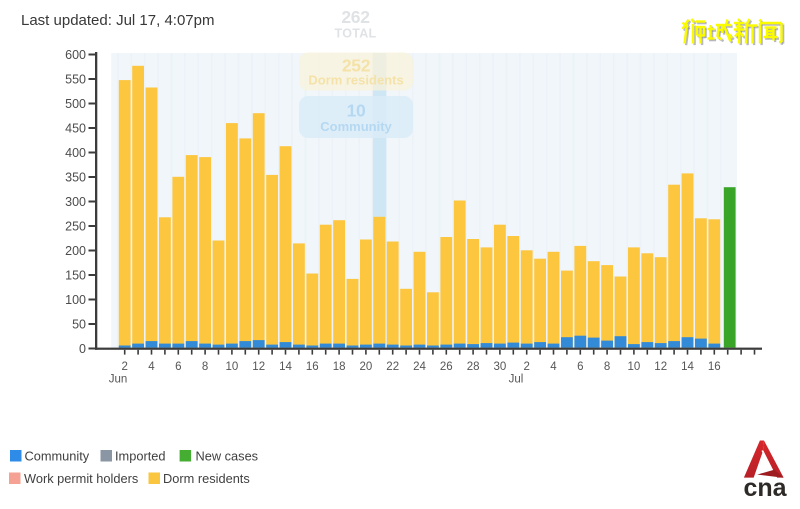  Describe the element at coordinates (366, 367) in the screenshot. I see `svg-text: 20` at that location.